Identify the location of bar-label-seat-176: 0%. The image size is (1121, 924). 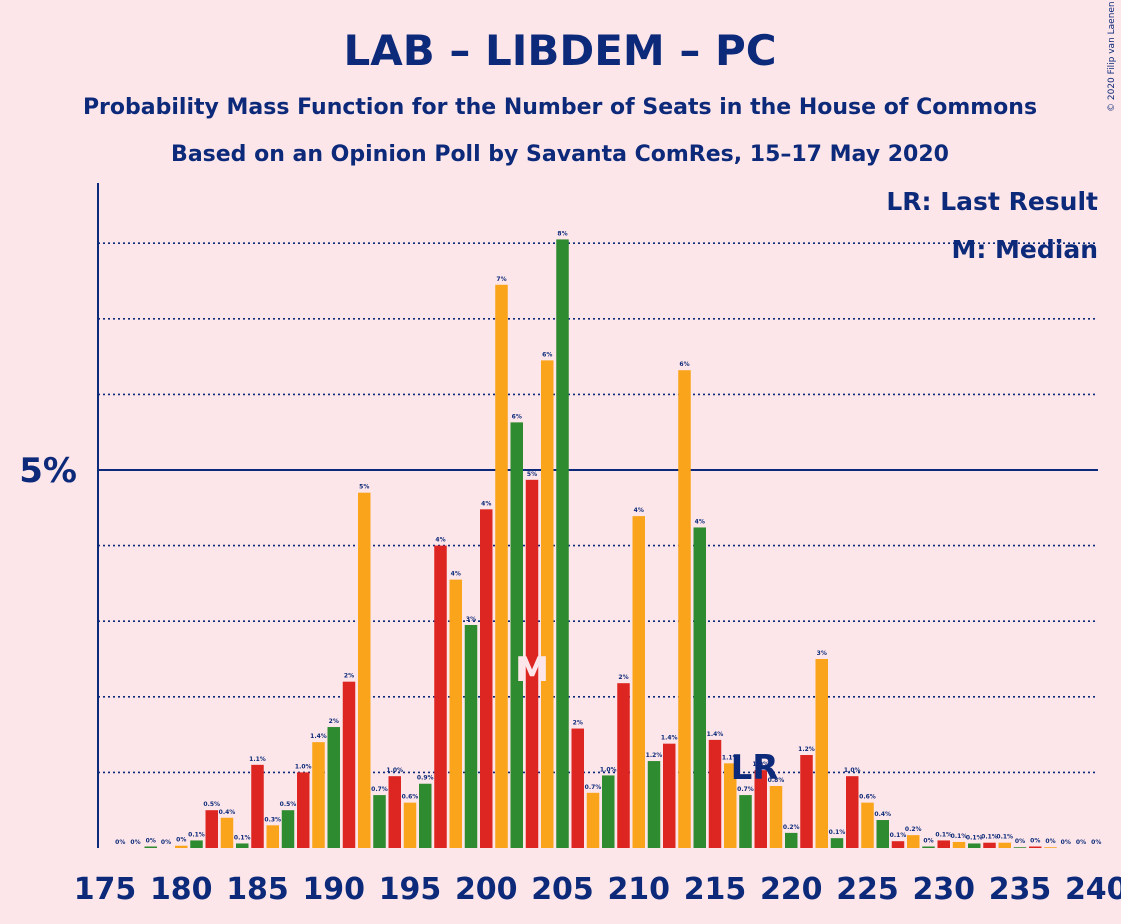
(120, 842).